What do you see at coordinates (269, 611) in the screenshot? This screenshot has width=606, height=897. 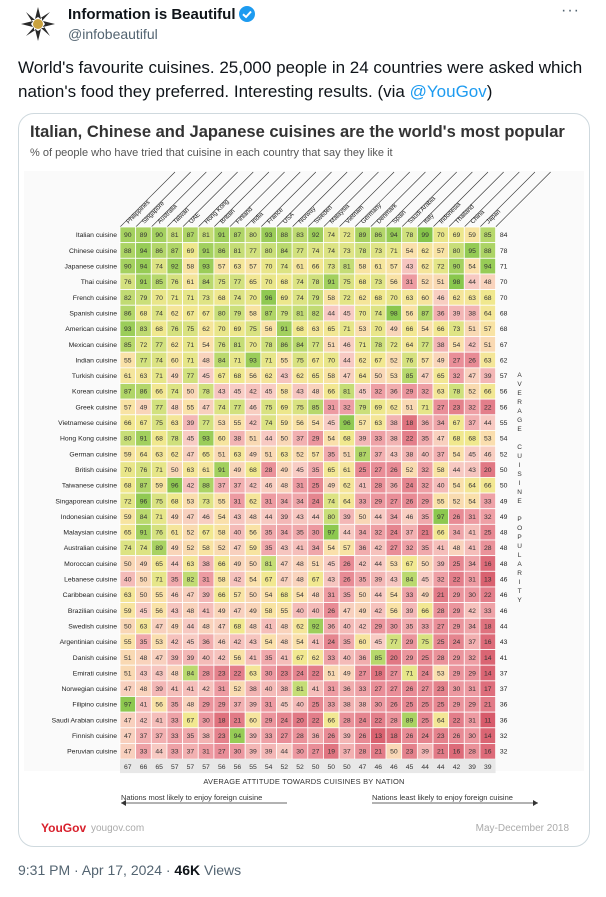 I see `cell-value: 58` at bounding box center [269, 611].